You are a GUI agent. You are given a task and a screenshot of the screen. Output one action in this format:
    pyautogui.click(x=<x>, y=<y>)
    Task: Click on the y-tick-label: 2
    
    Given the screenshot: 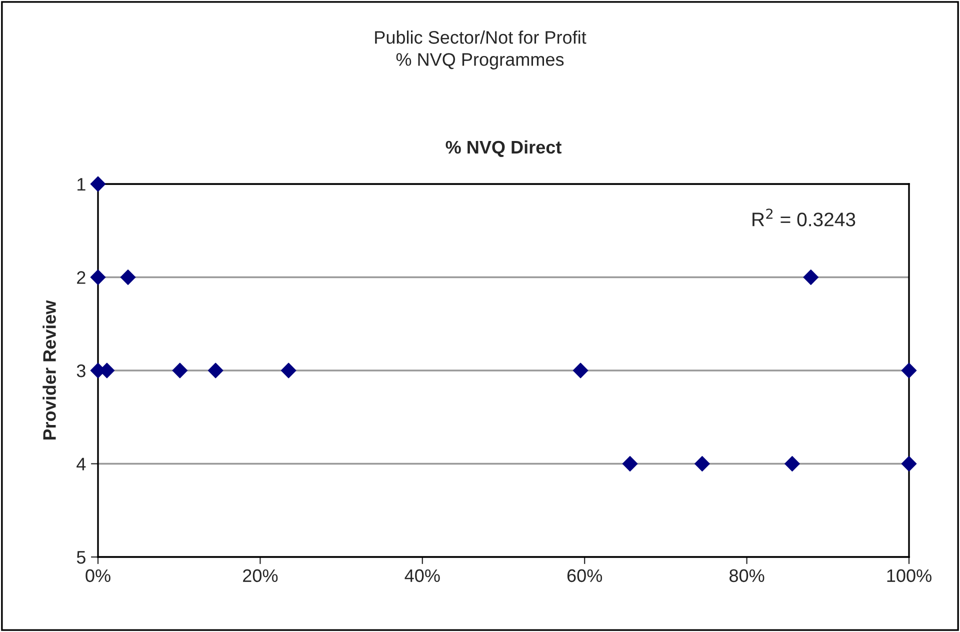 What is the action you would take?
    pyautogui.click(x=81, y=277)
    